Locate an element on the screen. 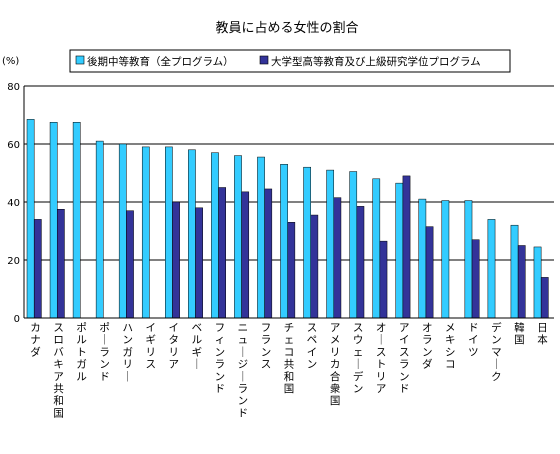 This screenshot has width=560, height=454. x-category-label-19: ドイツ is located at coordinates (473, 340).